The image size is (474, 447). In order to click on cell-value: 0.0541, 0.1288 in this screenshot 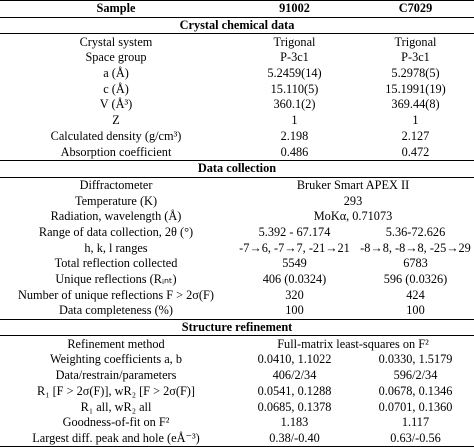, I will do `click(294, 390)`.